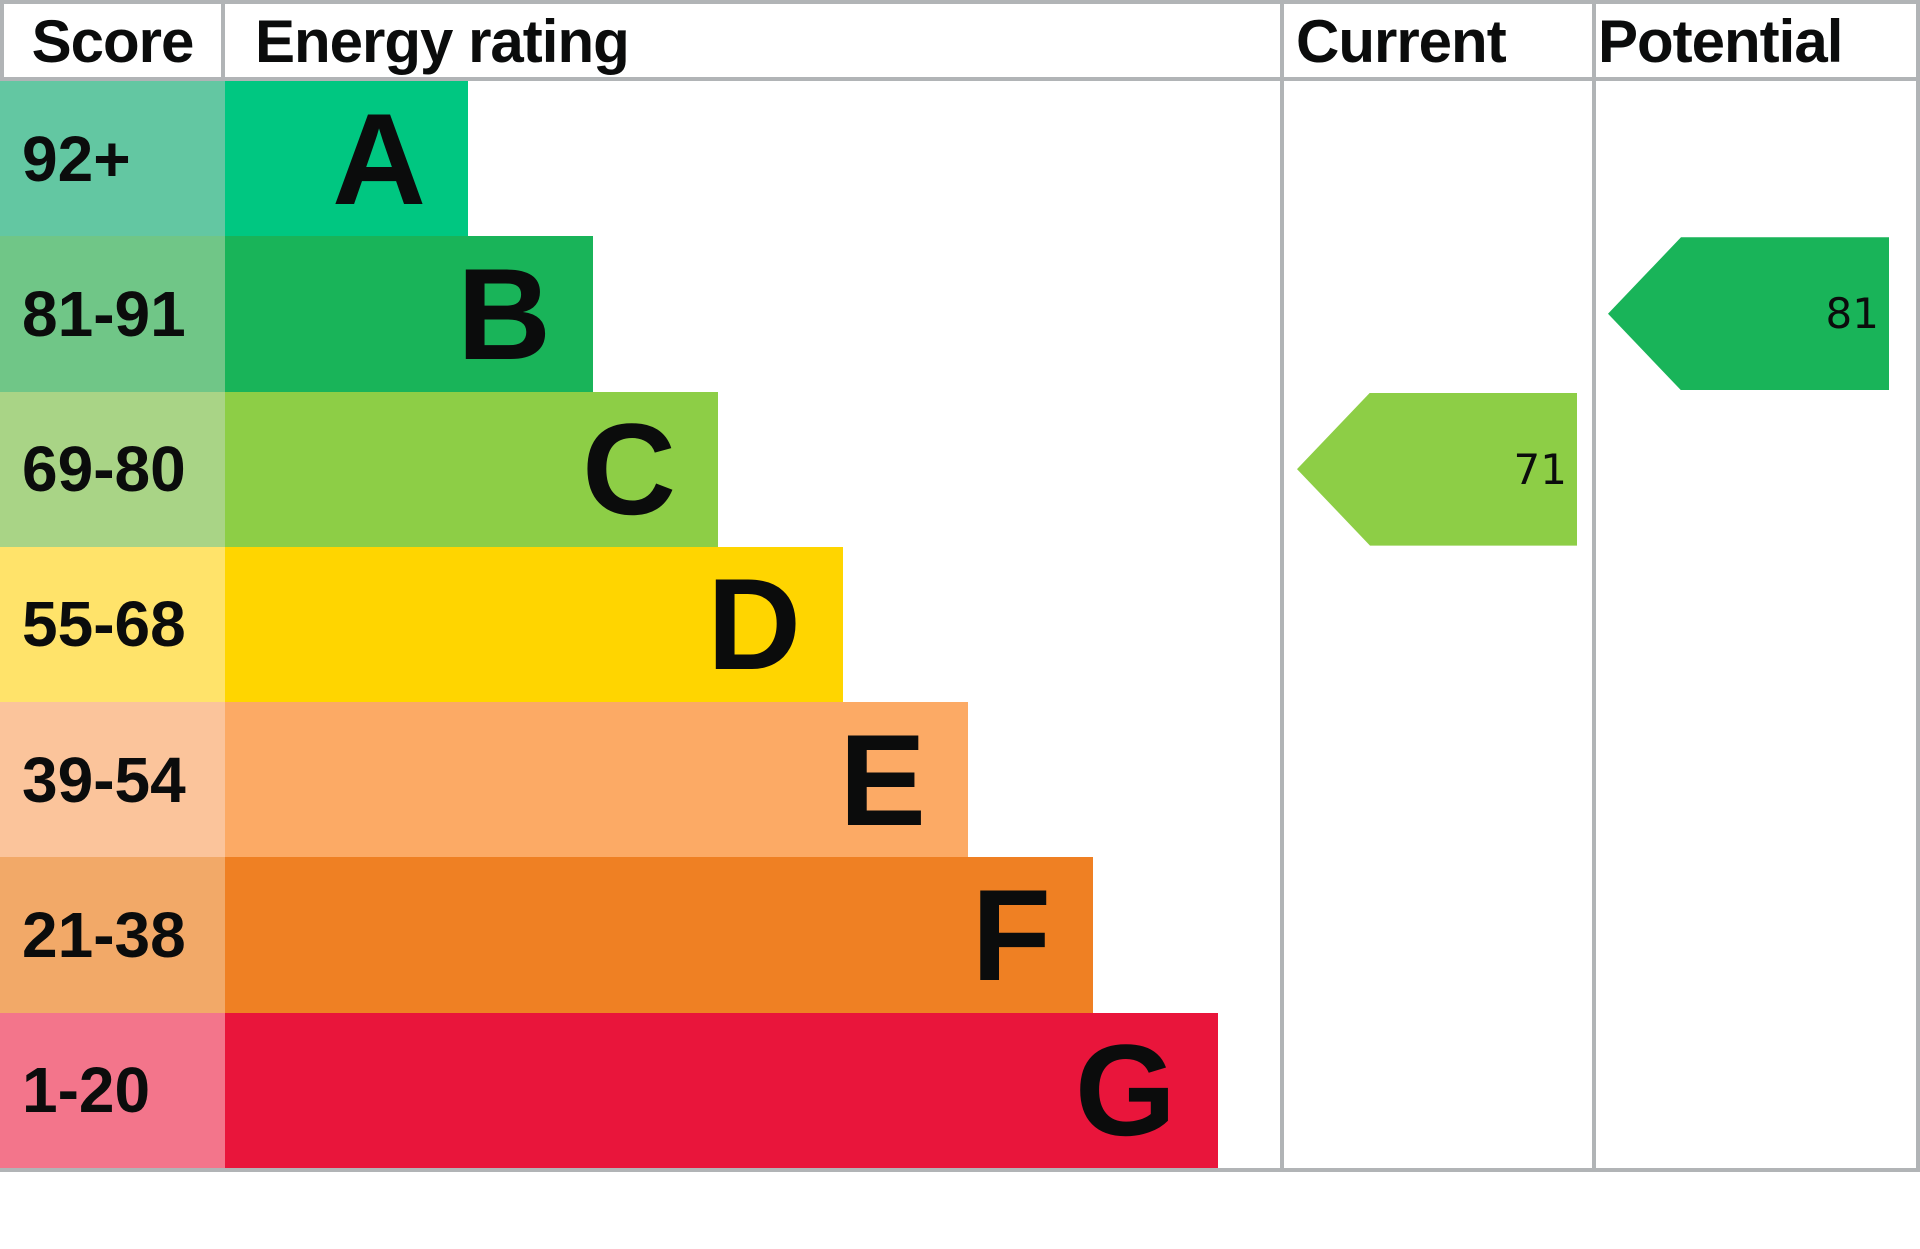 This screenshot has width=1920, height=1249. What do you see at coordinates (960, 79) in the screenshot?
I see `header-bottom-border` at bounding box center [960, 79].